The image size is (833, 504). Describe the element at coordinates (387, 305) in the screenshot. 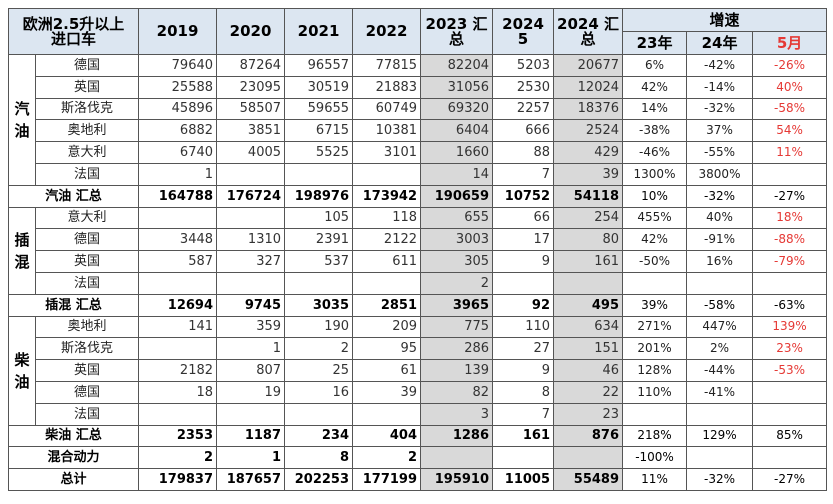

I see `cell: 2851` at that location.